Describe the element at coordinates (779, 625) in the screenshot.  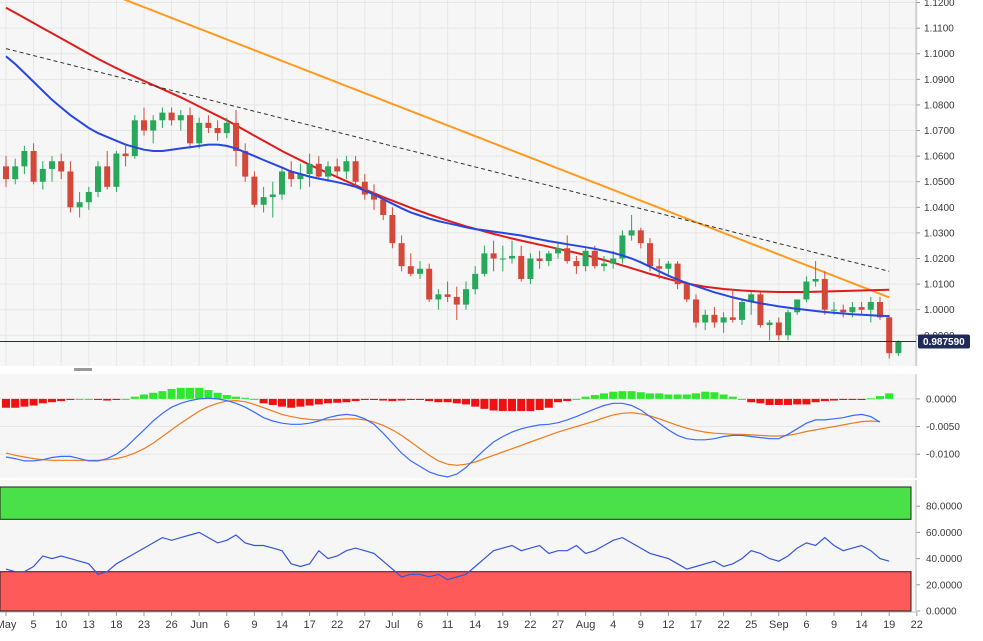
I see `x-tick-label: Sep` at that location.